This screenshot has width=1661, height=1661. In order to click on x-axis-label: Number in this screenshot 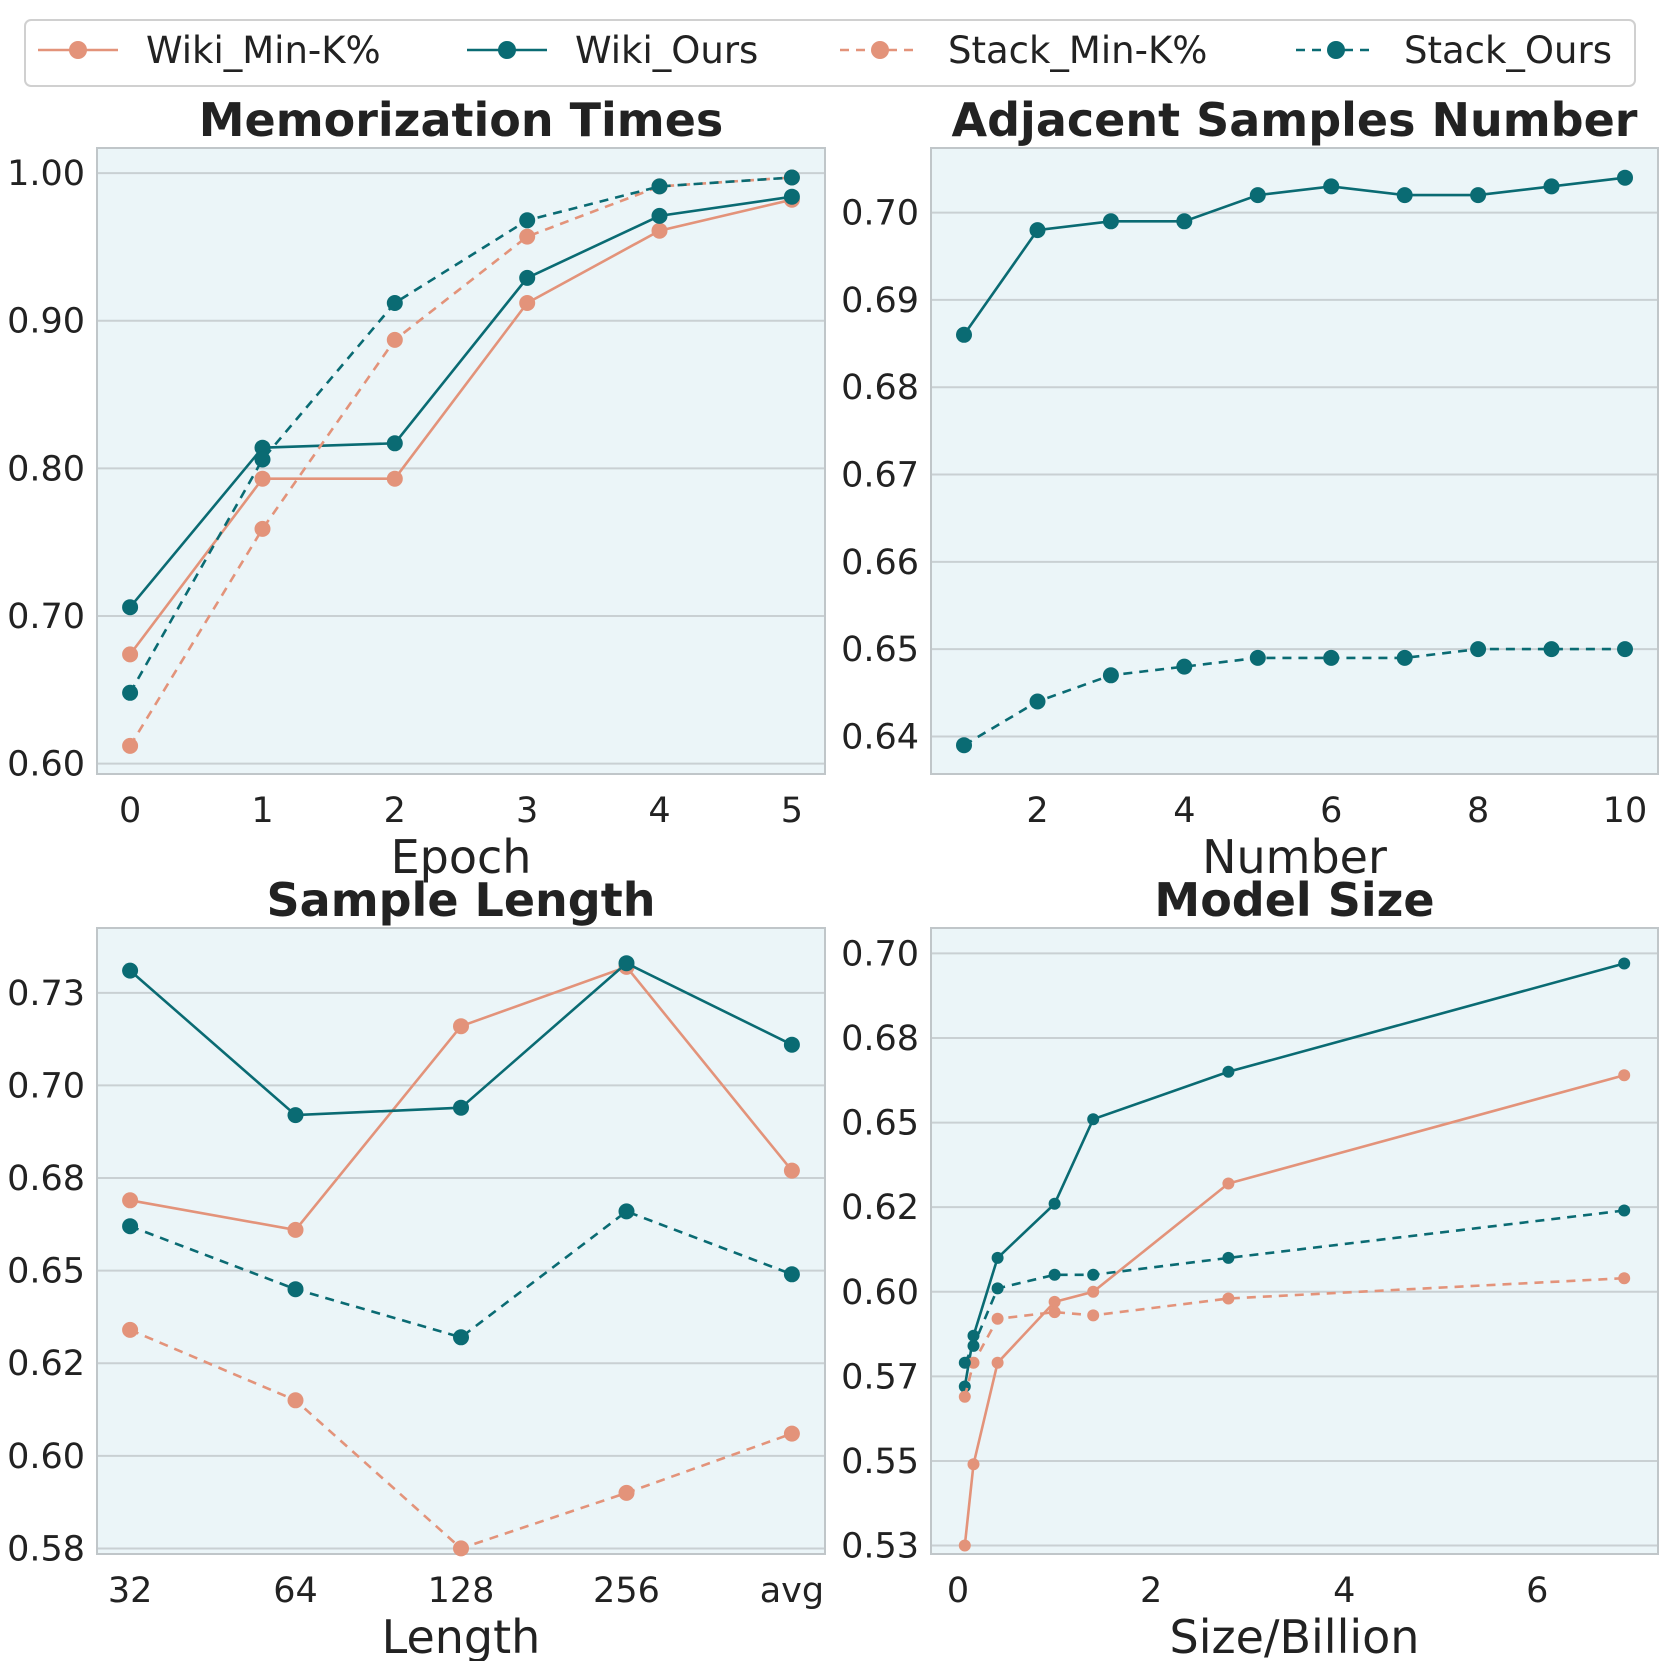, I will do `click(1294, 857)`.